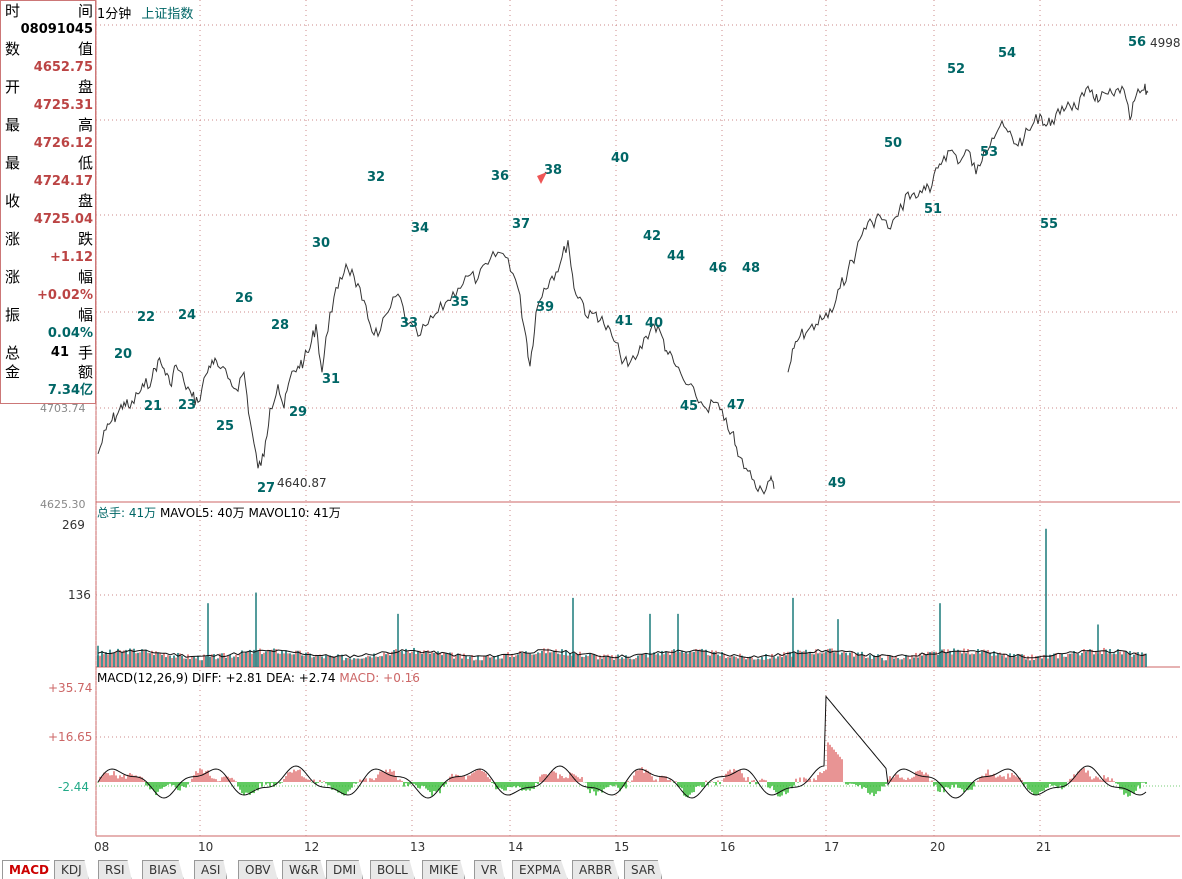 Image resolution: width=1182 pixels, height=879 pixels. I want to click on wave-label: 24, so click(187, 315).